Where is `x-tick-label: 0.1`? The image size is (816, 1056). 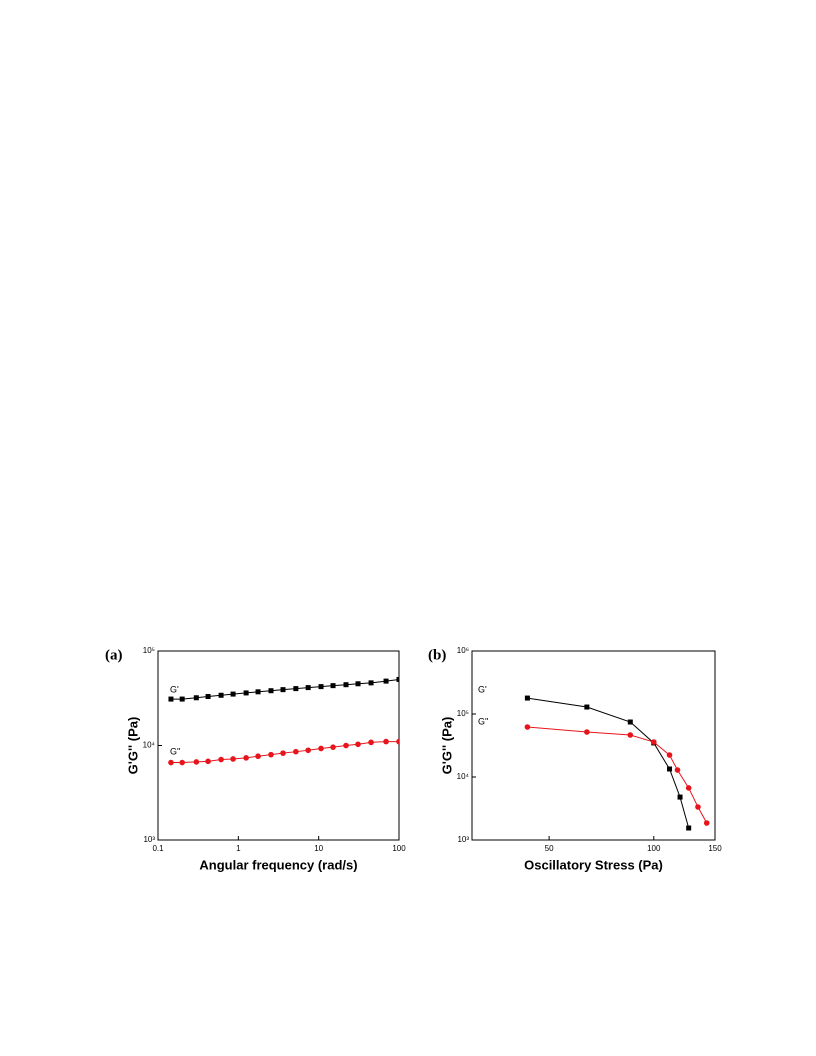
x-tick-label: 0.1 is located at coordinates (158, 848).